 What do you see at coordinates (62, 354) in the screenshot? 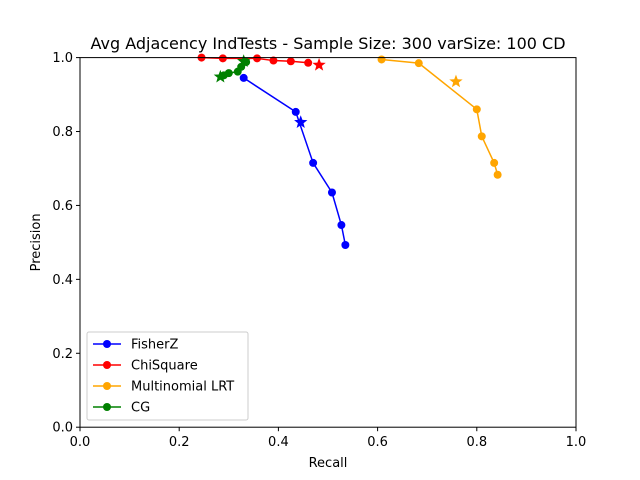
I see `y-tick-label: 0.2` at bounding box center [62, 354].